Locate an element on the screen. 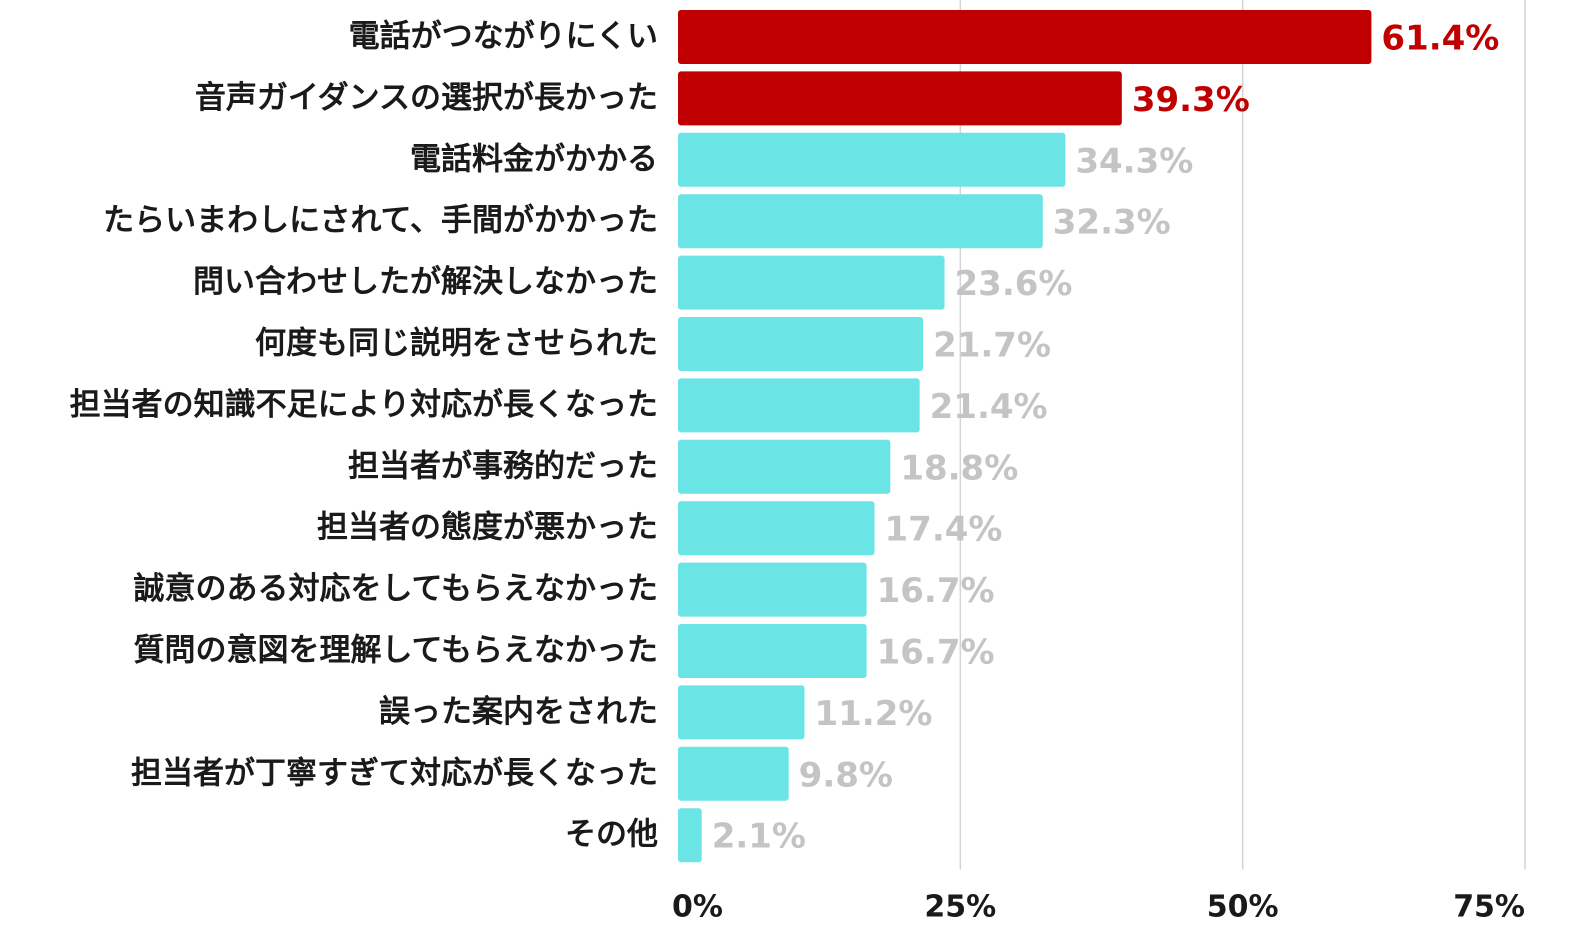  value-label: 21.7% is located at coordinates (992, 346).